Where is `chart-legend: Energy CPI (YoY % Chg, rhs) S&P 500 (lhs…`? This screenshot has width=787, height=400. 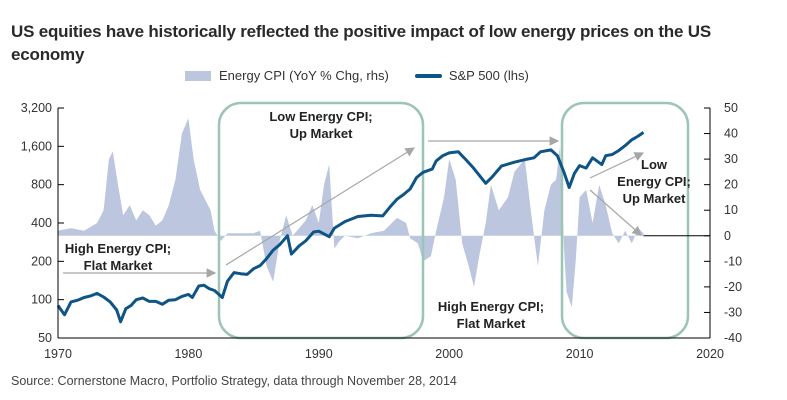 chart-legend: Energy CPI (YoY % Chg, rhs) S&P 500 (lhs… is located at coordinates (357, 75).